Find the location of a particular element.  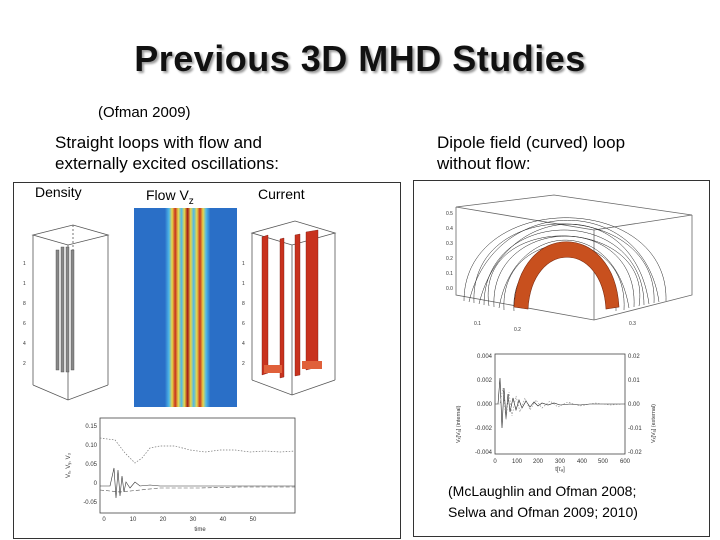

svg-text: 0.0 is located at coordinates (449, 289).